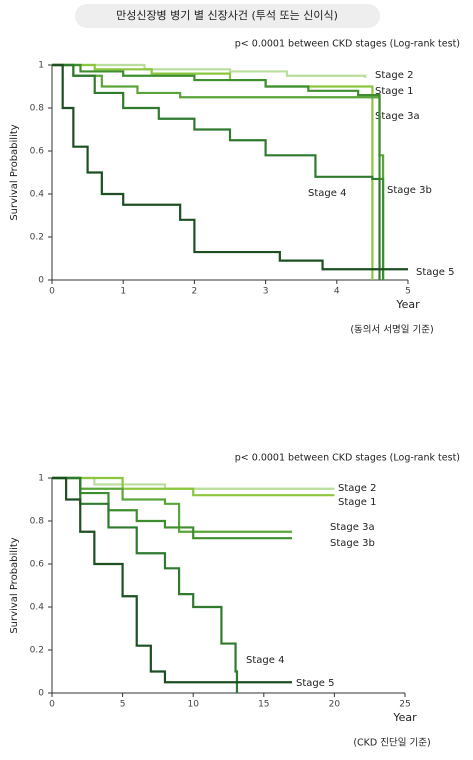  What do you see at coordinates (391, 330) in the screenshot?
I see `footnote: (동의서 서명일 기준)` at bounding box center [391, 330].